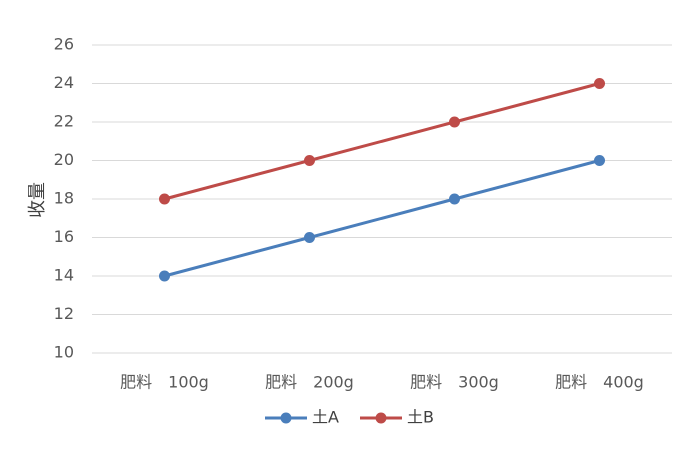 The image size is (695, 451). I want to click on x-tick-label: 肥料 200g, so click(309, 382).